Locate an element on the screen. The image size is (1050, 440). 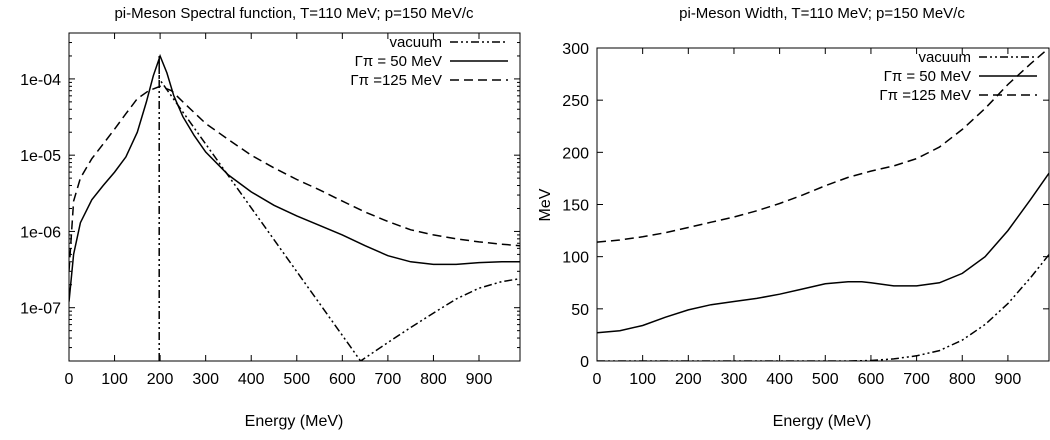
y-axis-label: MeV is located at coordinates (545, 204).